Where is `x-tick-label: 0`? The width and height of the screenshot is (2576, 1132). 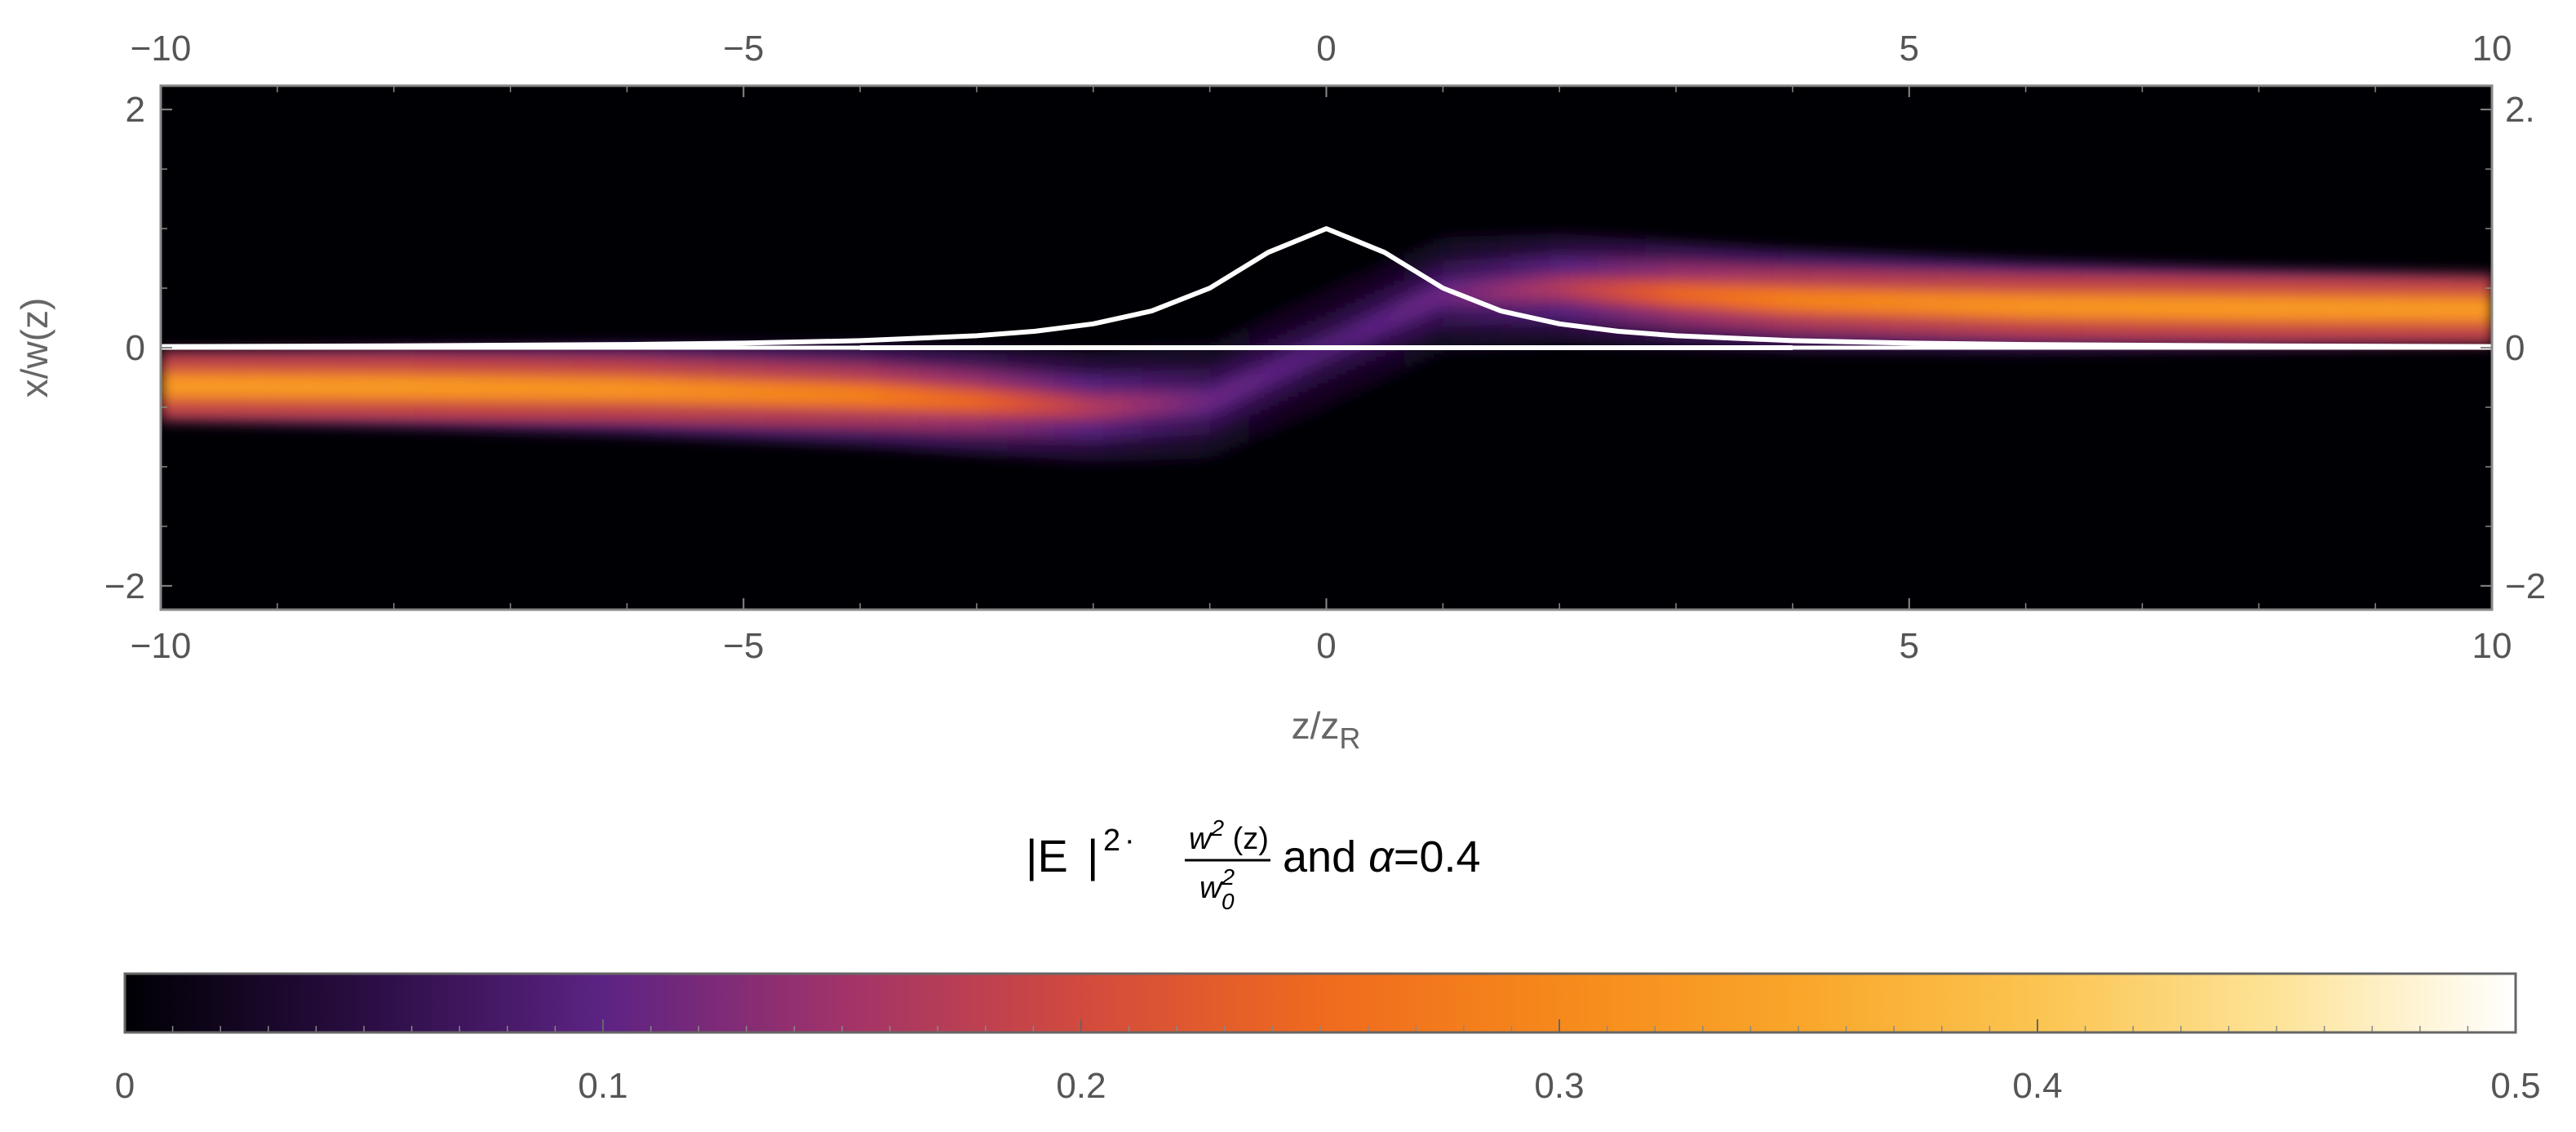 x-tick-label: 0 is located at coordinates (1326, 646).